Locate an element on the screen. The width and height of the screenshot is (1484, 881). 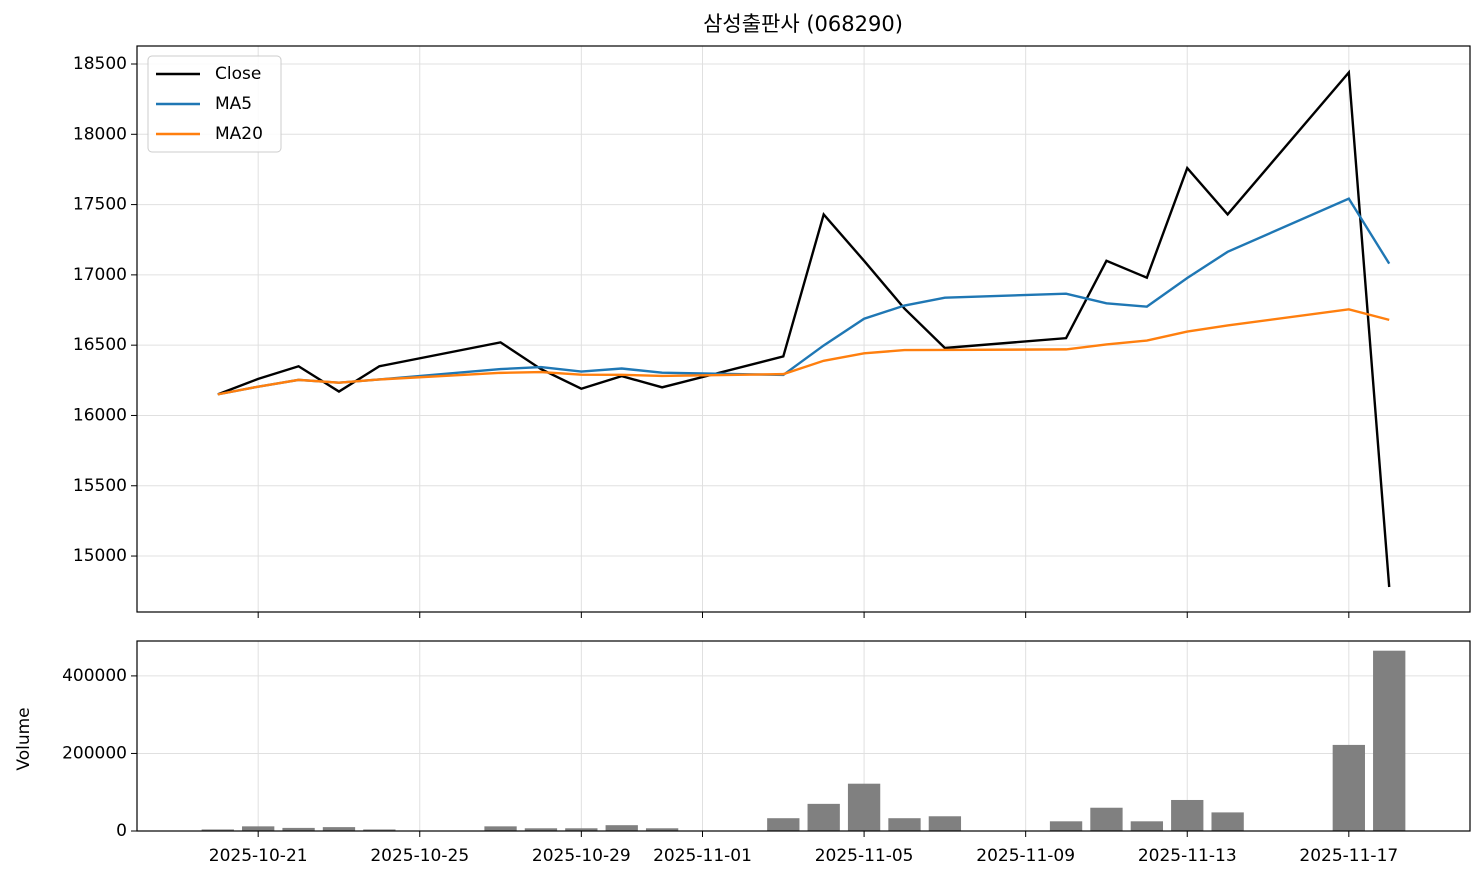
y-tick-label: 17500 is located at coordinates (100, 205).